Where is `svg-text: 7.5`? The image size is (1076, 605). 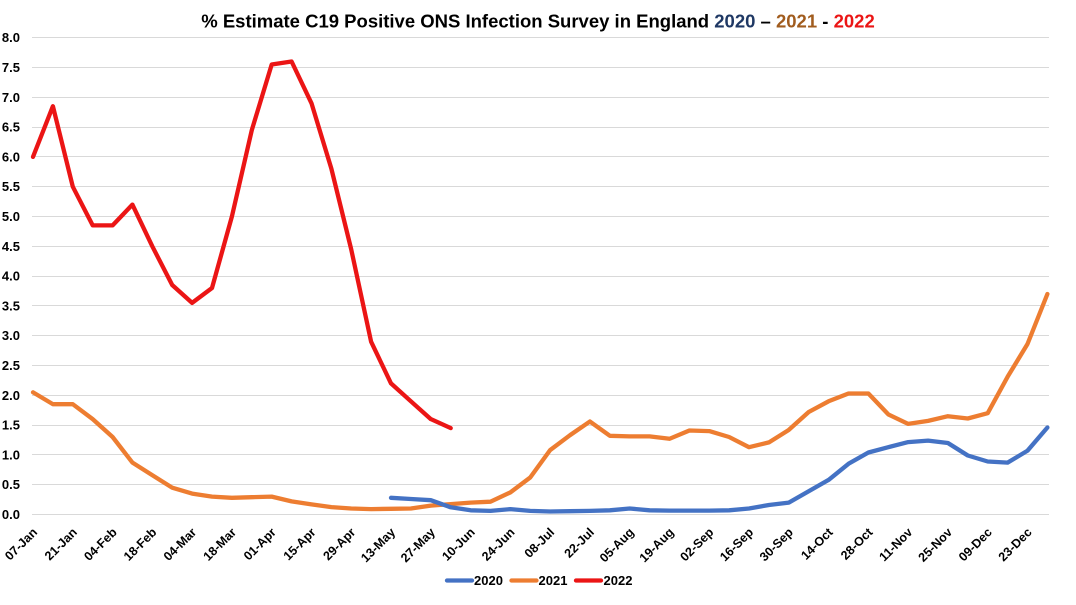
svg-text: 7.5 is located at coordinates (11, 67).